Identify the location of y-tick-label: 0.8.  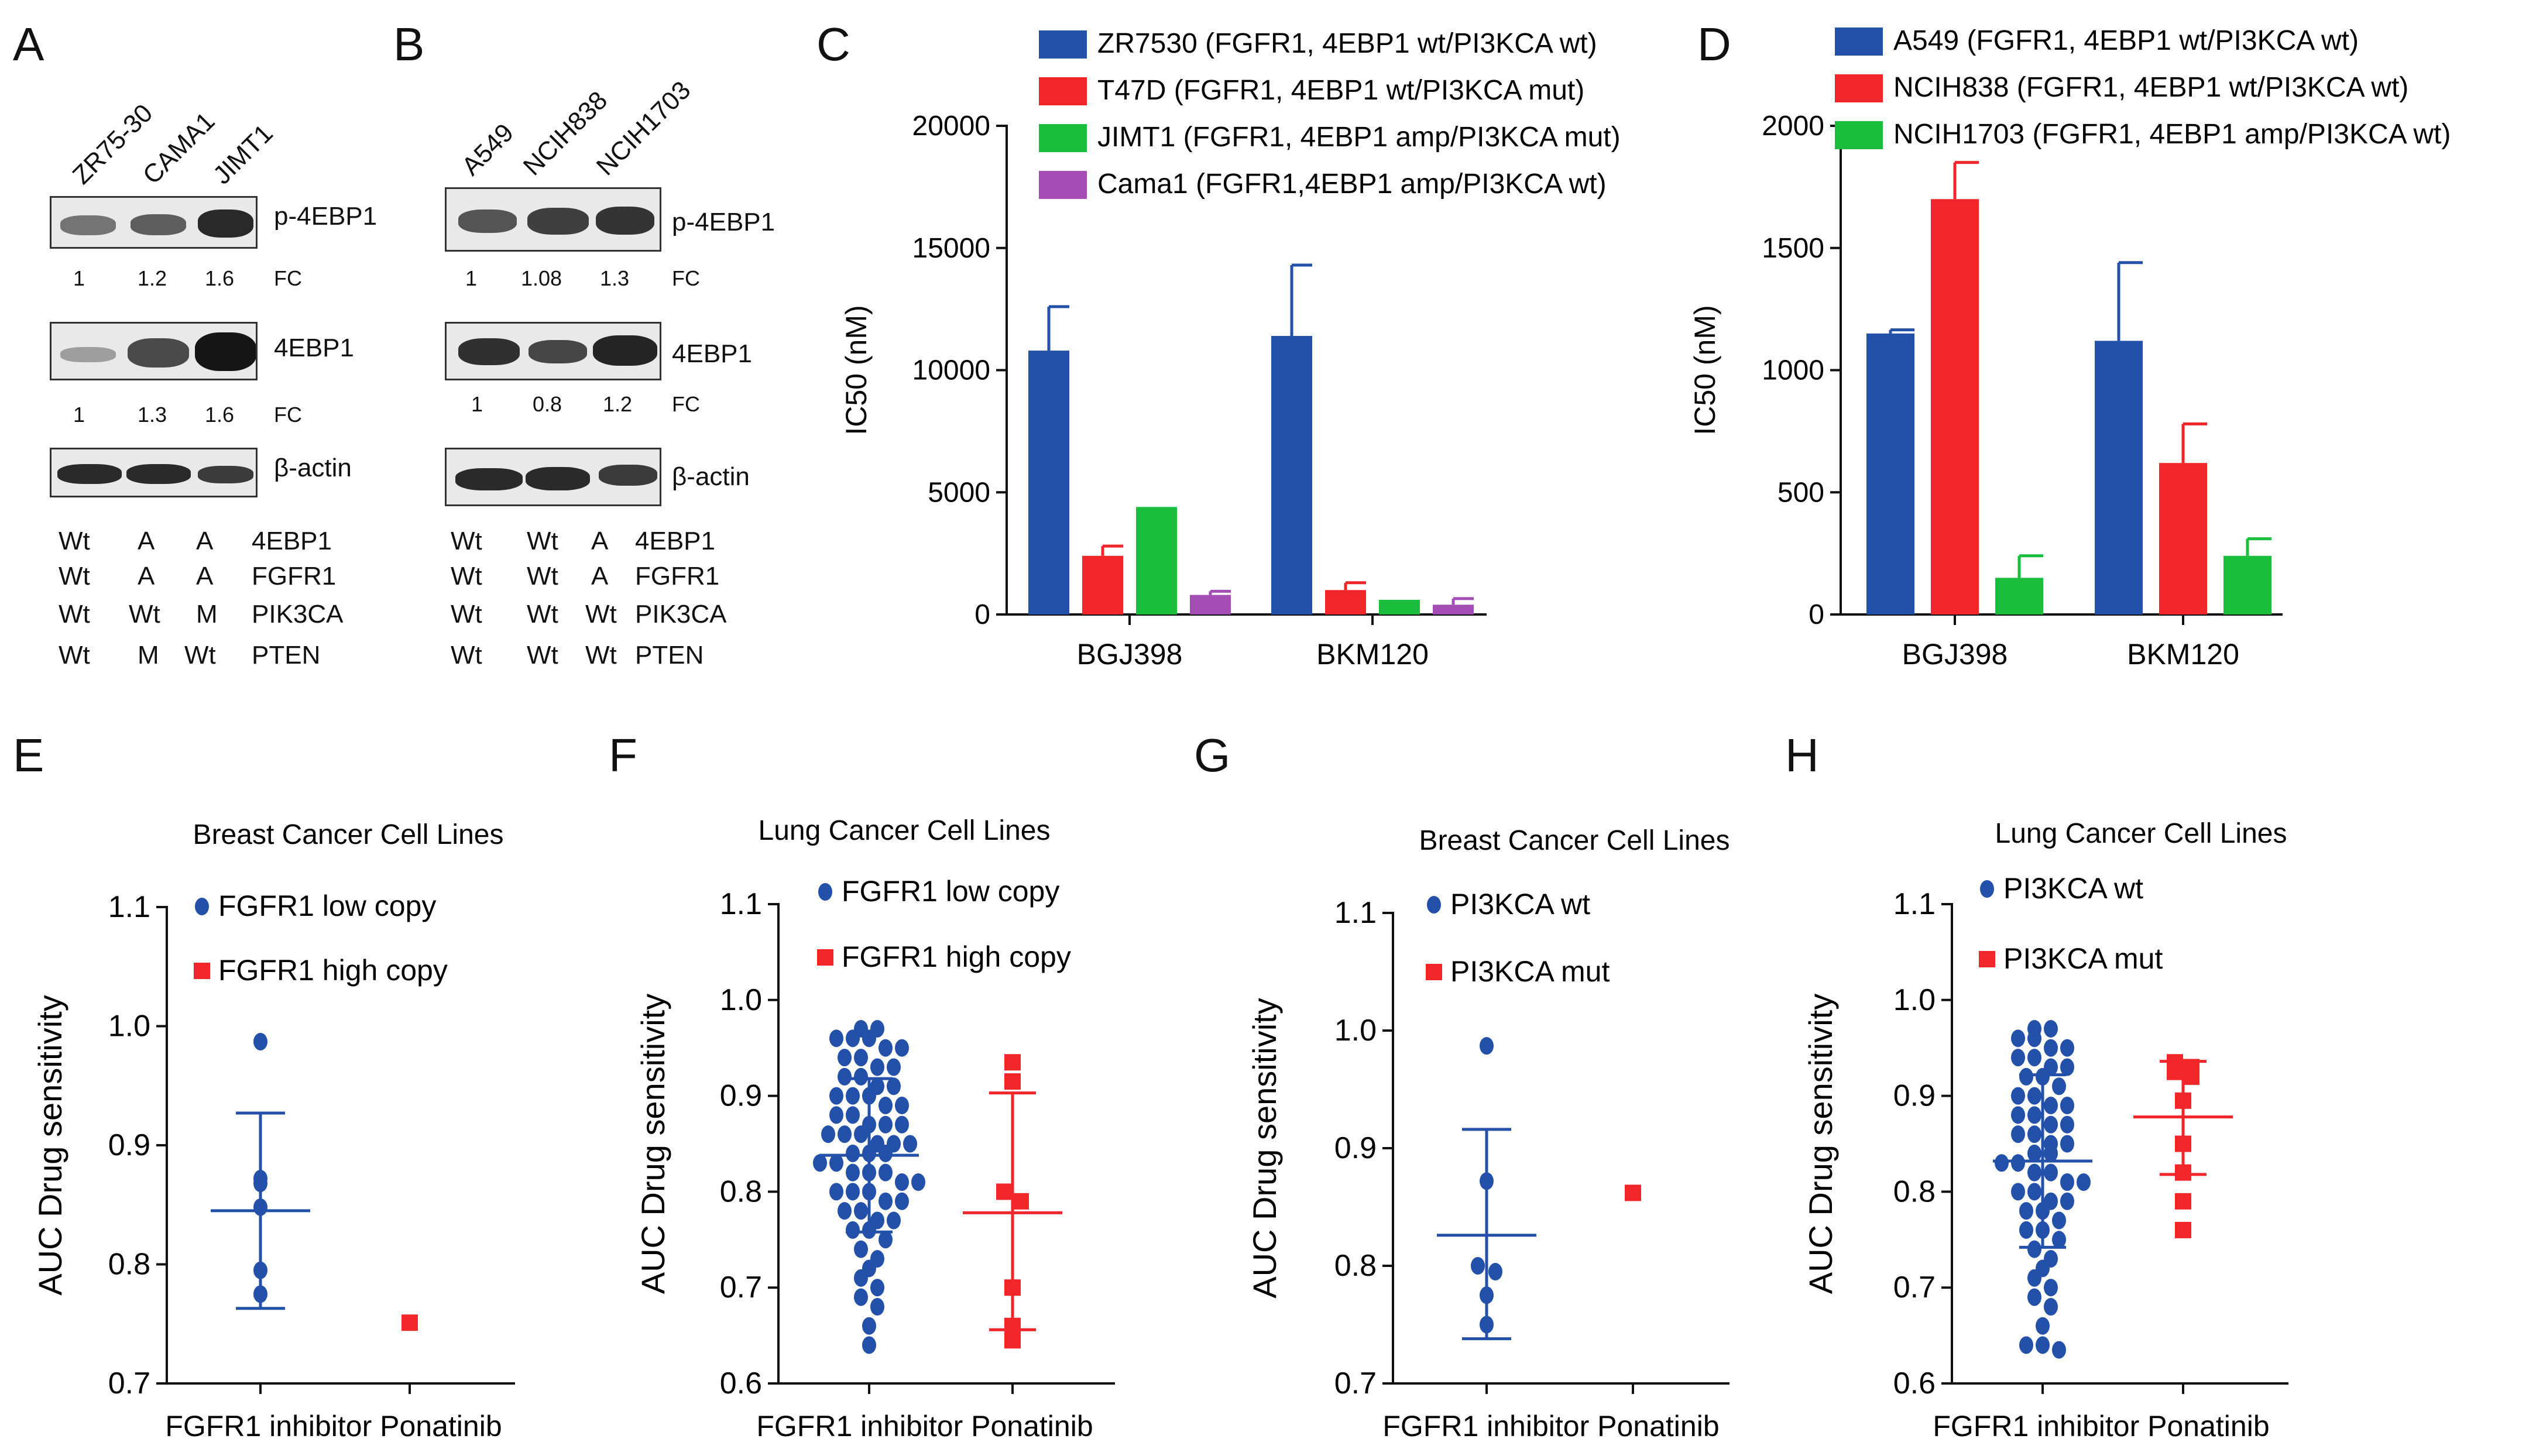
(741, 1191).